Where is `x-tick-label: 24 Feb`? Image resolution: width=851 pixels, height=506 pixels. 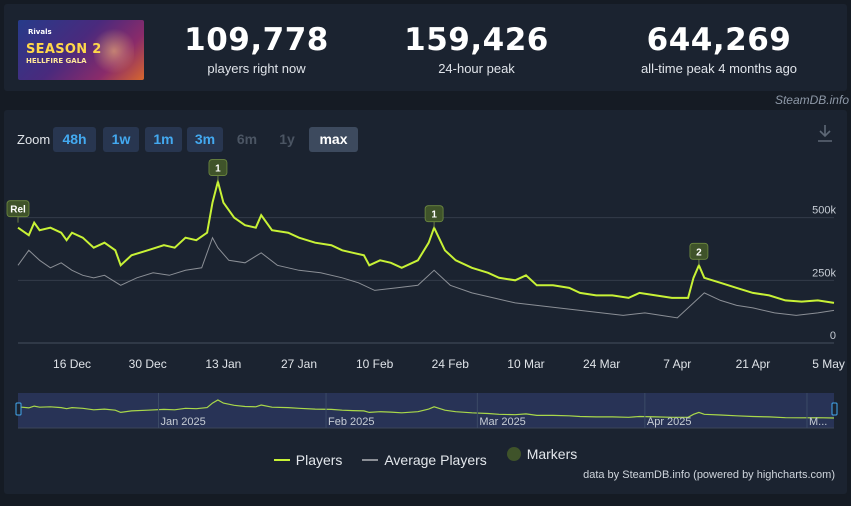
x-tick-label: 24 Feb is located at coordinates (451, 364).